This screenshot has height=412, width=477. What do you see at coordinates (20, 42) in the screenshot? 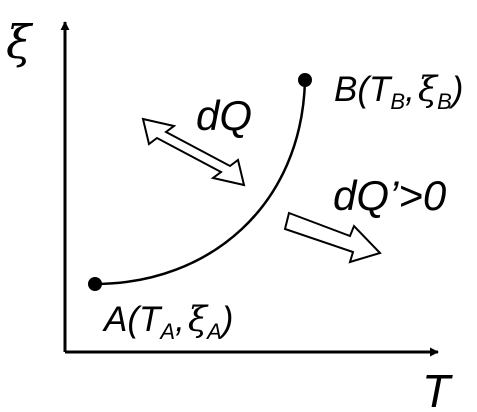
I see `y-axis-label: ξ` at bounding box center [20, 42].